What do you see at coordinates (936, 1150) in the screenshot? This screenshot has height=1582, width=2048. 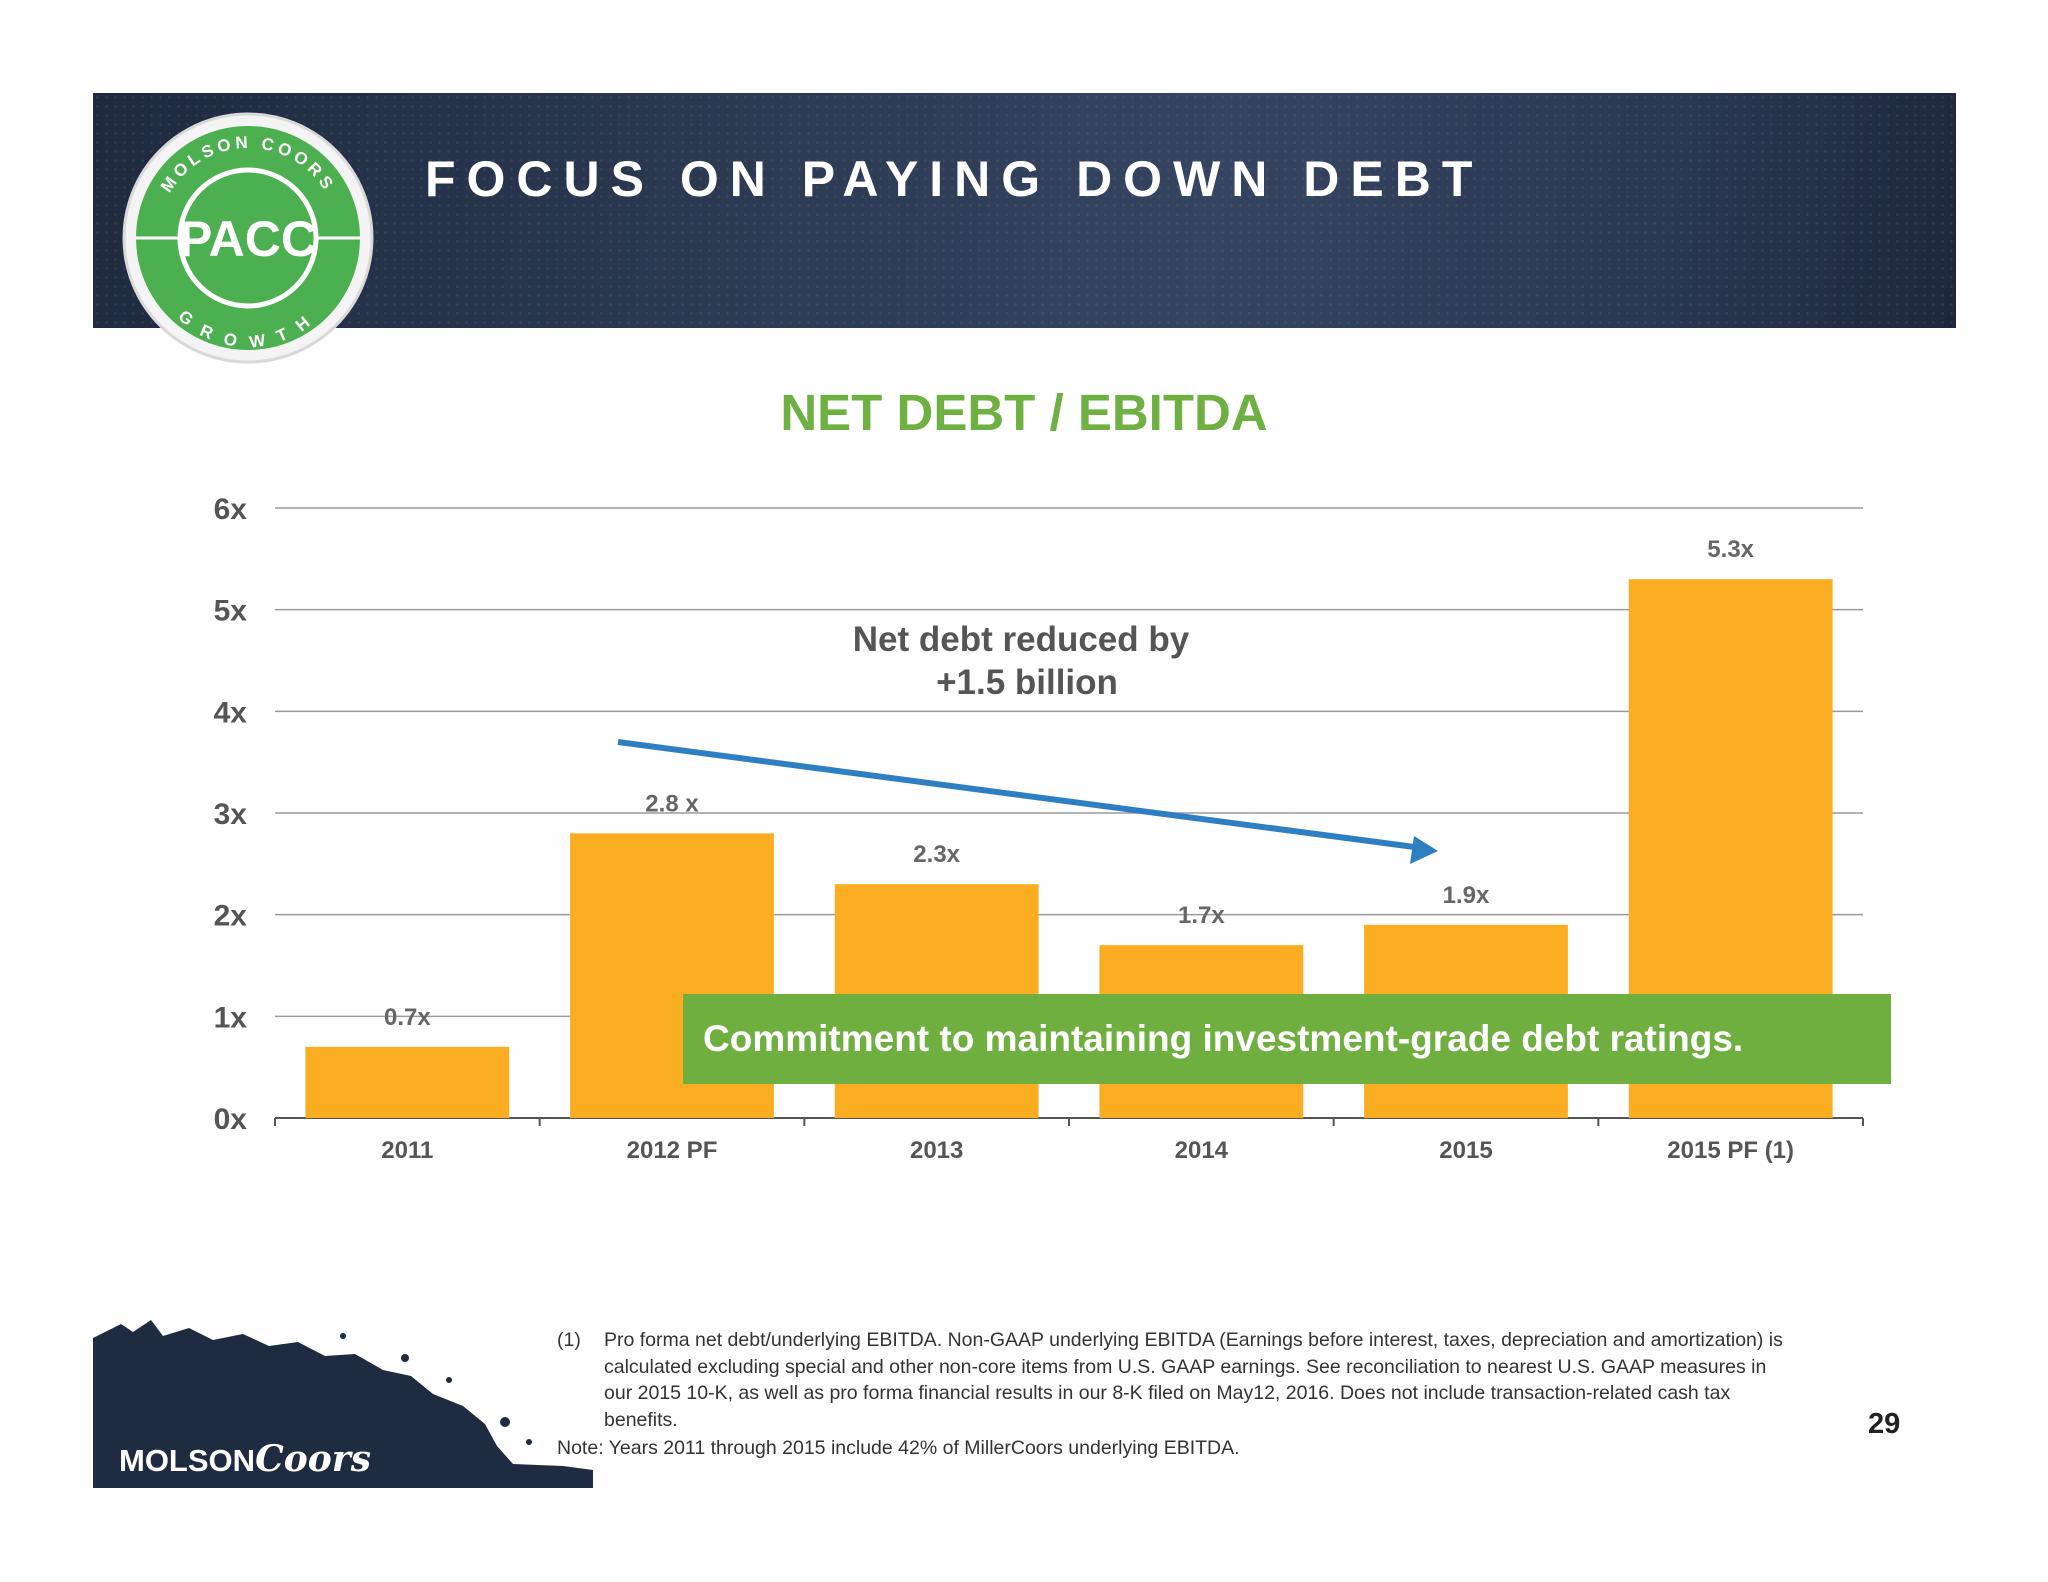 I see `x-tick-label: 2013` at bounding box center [936, 1150].